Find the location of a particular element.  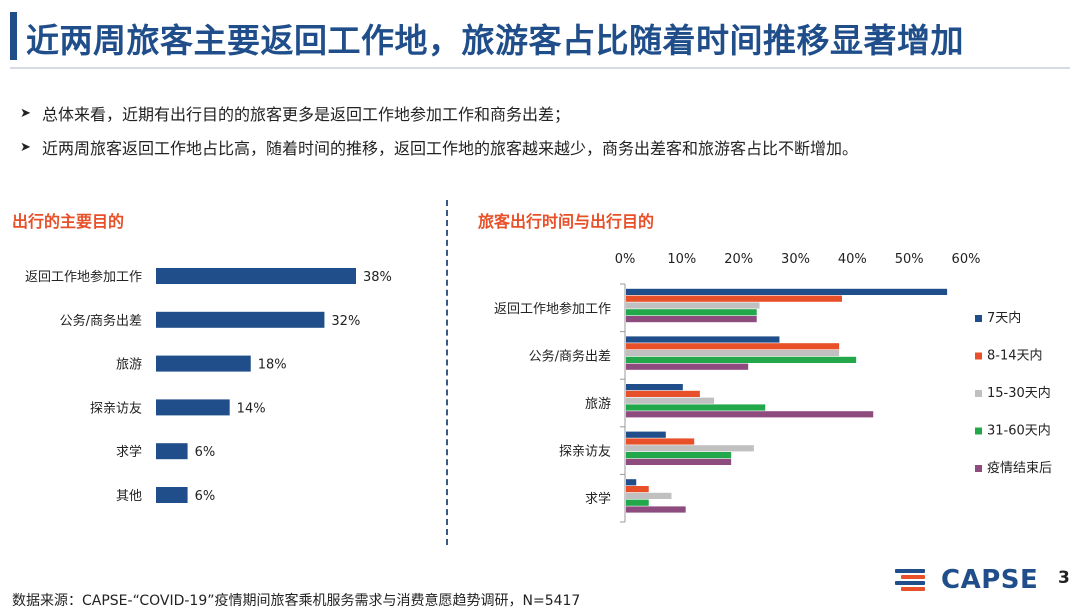

right-x-tick-label: 10% is located at coordinates (681, 259).